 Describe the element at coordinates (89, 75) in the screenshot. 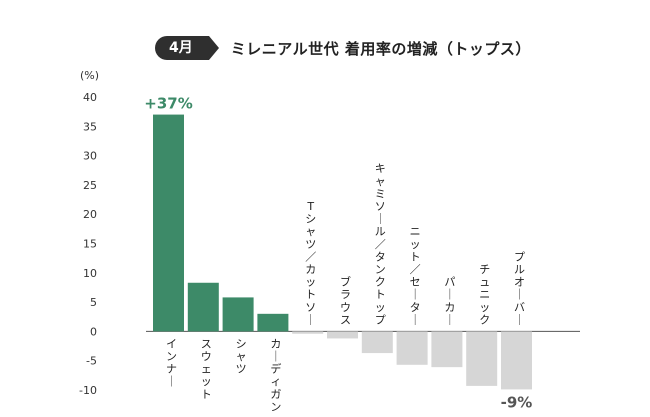

I see `y-axis-unit-label: (%)` at that location.